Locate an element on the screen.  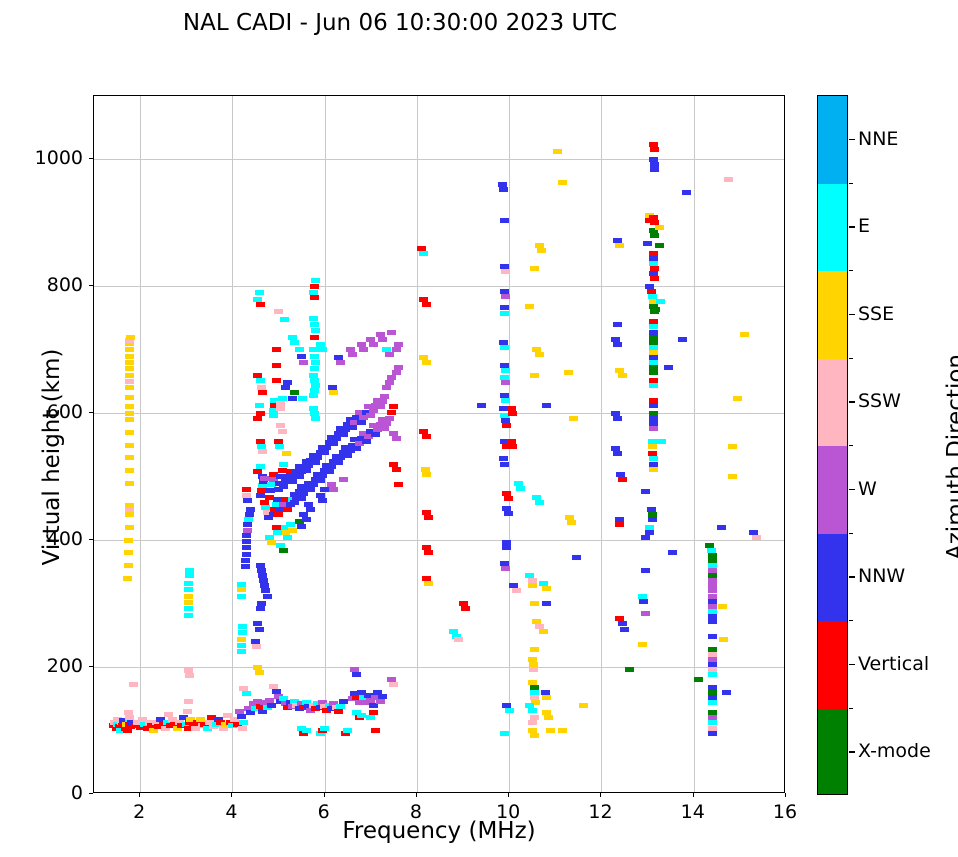
colorbar-band-e is located at coordinates (832, 227).